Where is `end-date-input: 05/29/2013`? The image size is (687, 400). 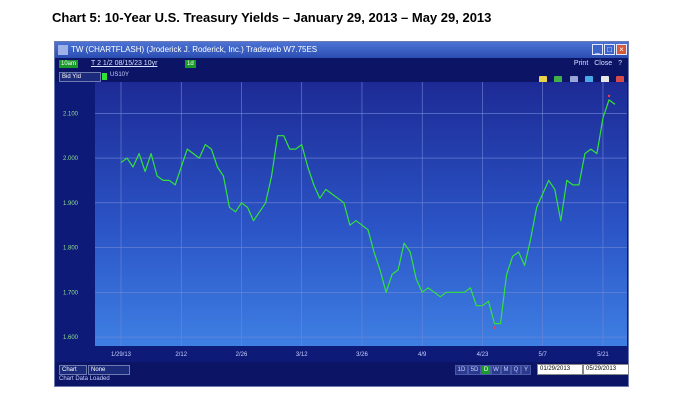
end-date-input: 05/29/2013 is located at coordinates (606, 369).